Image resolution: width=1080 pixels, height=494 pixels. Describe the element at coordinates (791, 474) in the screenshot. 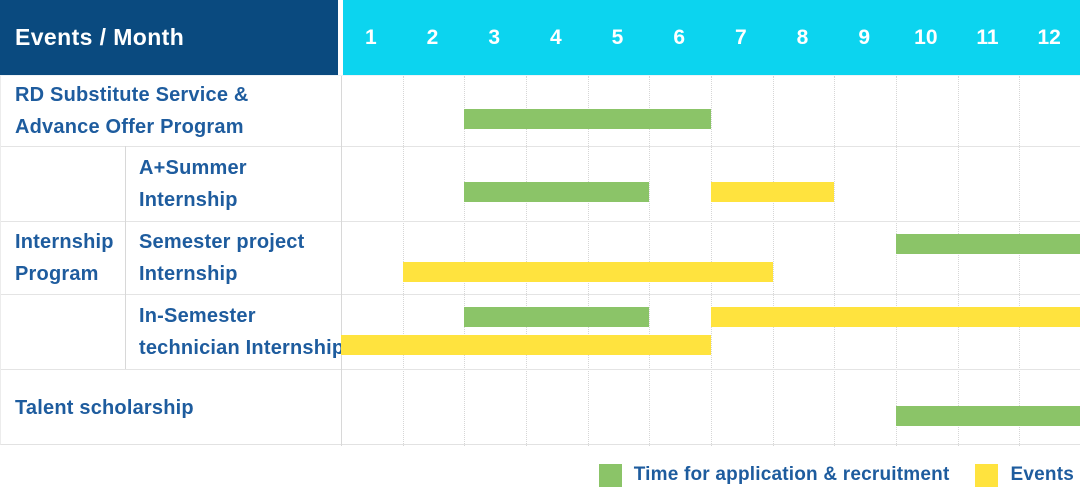

I see `legend-label-application-recruitment: Time for application & recruitment` at that location.